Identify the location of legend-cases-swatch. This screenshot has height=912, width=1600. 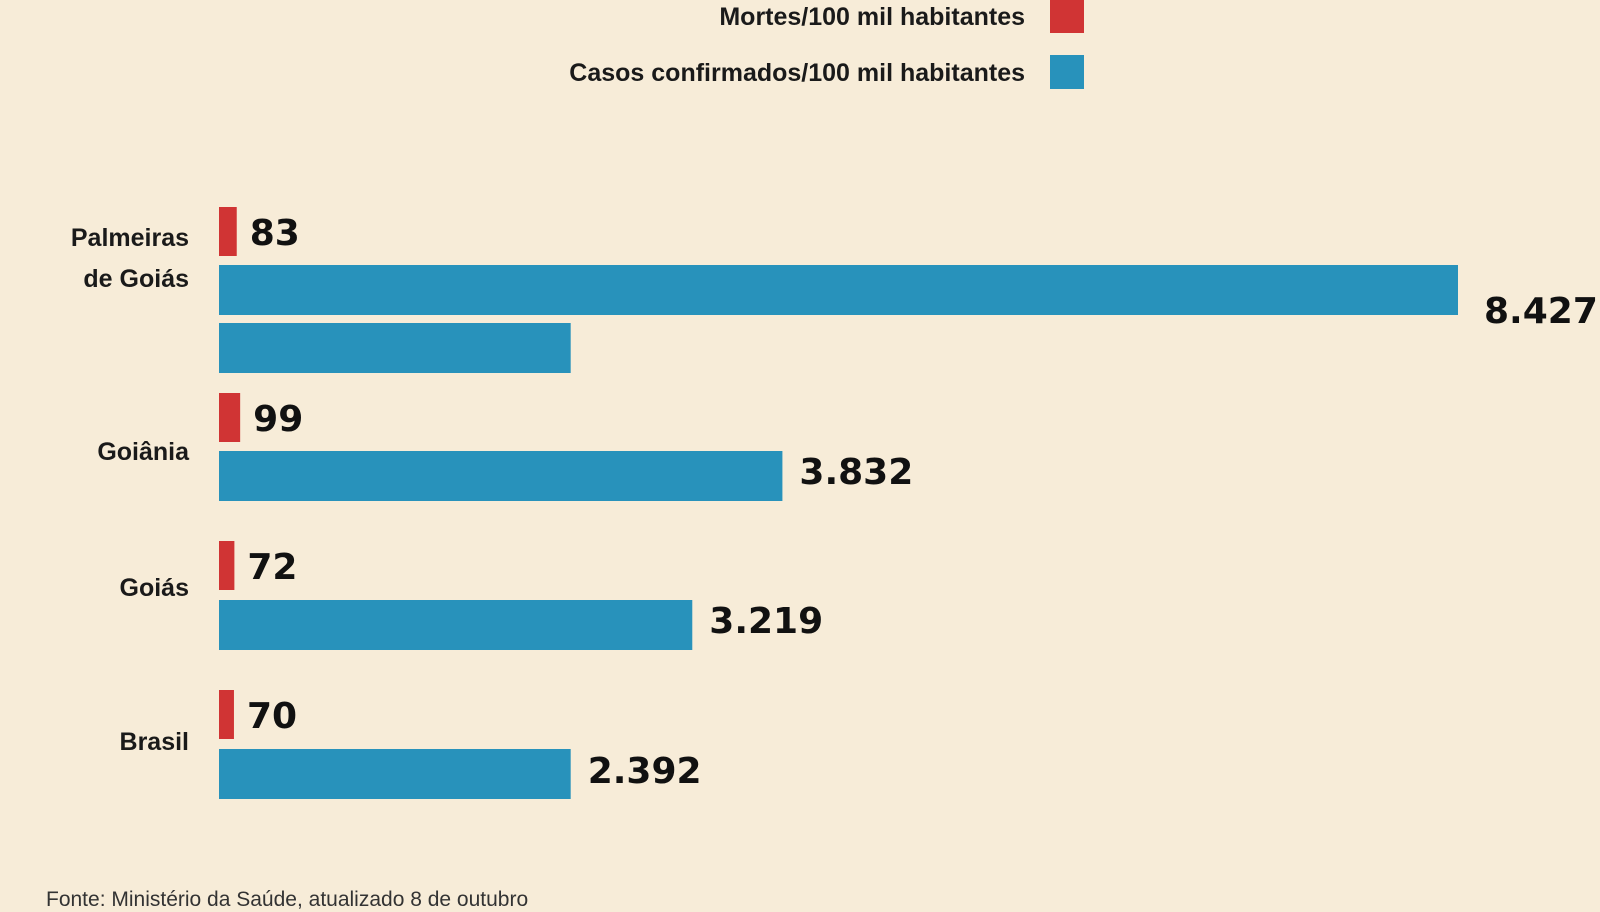
(1067, 72).